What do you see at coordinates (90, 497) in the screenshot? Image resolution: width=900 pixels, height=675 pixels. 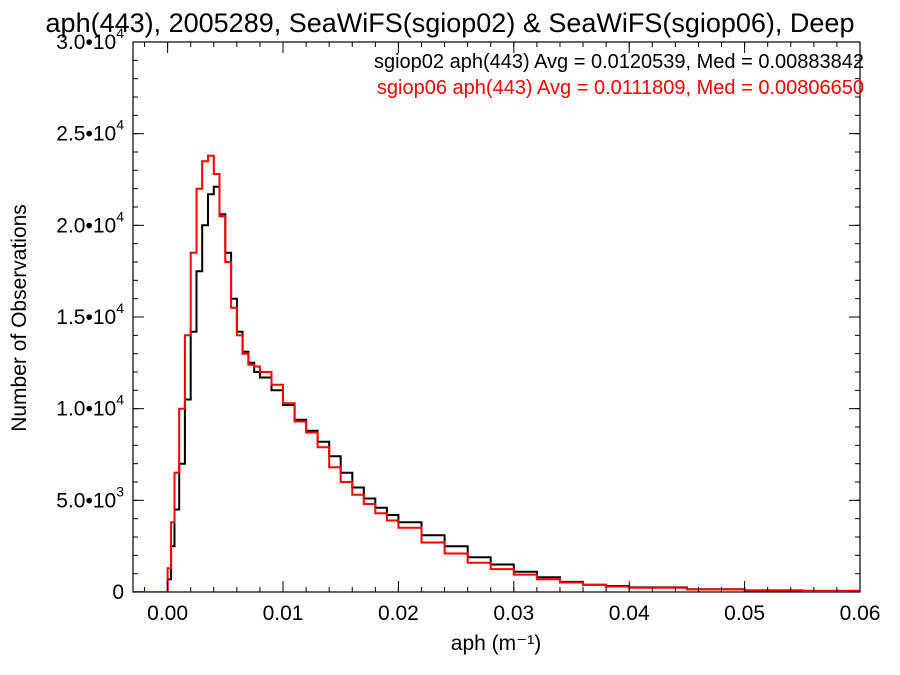 I see `y-tick-label: 5.0•103` at bounding box center [90, 497].